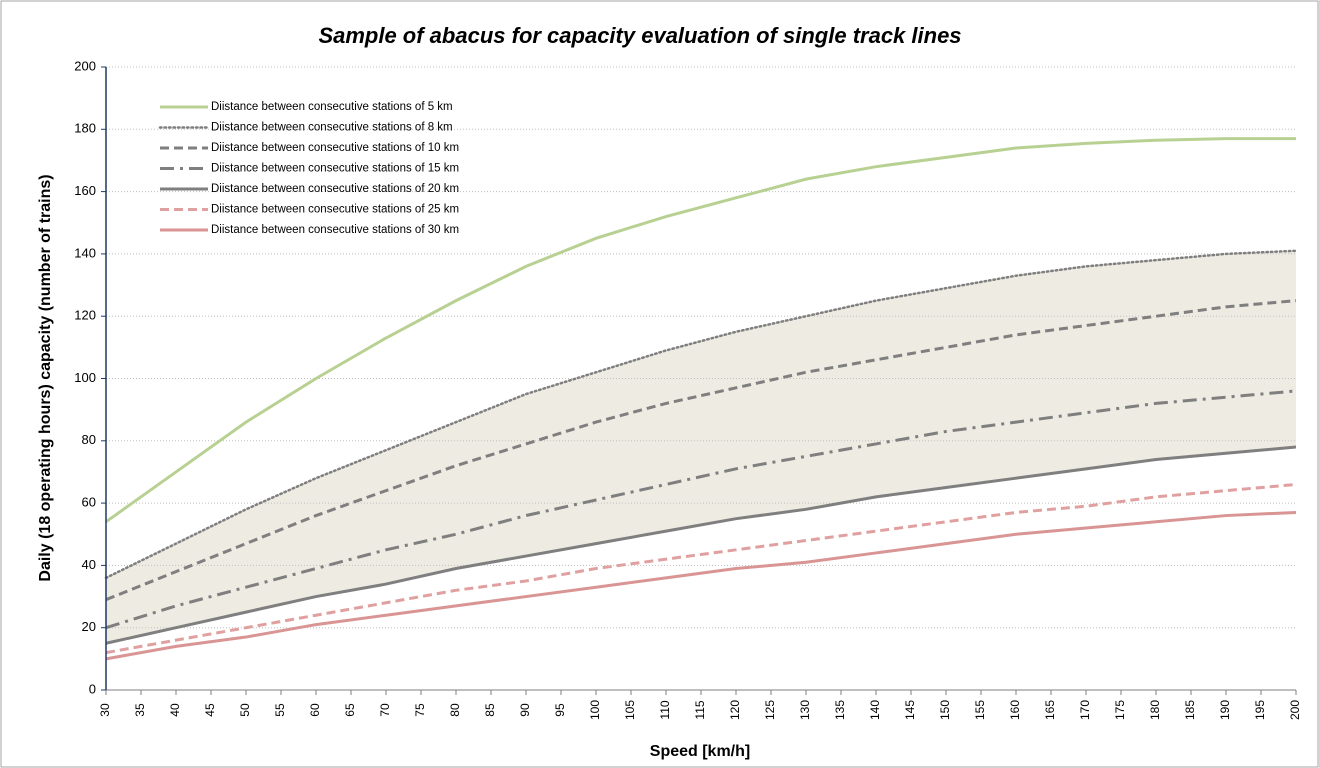 This screenshot has width=1319, height=768. What do you see at coordinates (85, 252) in the screenshot?
I see `y-tick-label: 140` at bounding box center [85, 252].